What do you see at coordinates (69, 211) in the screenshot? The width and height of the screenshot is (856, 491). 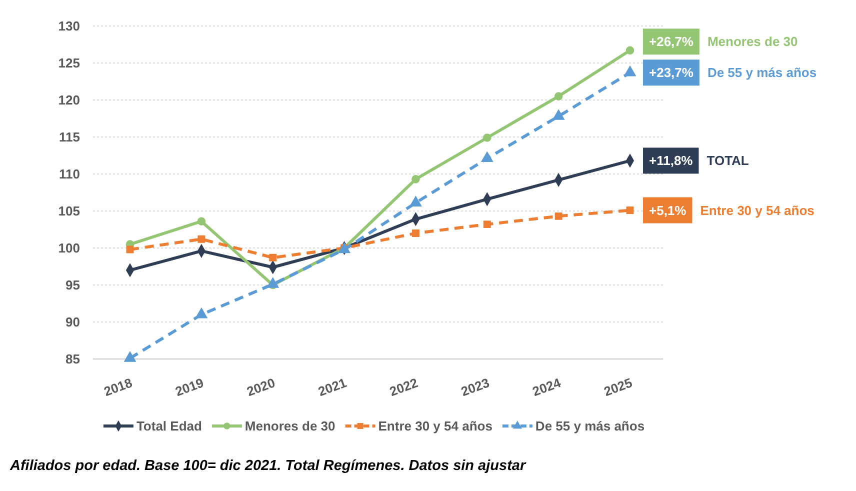 I see `y-tick-label: 105` at bounding box center [69, 211].